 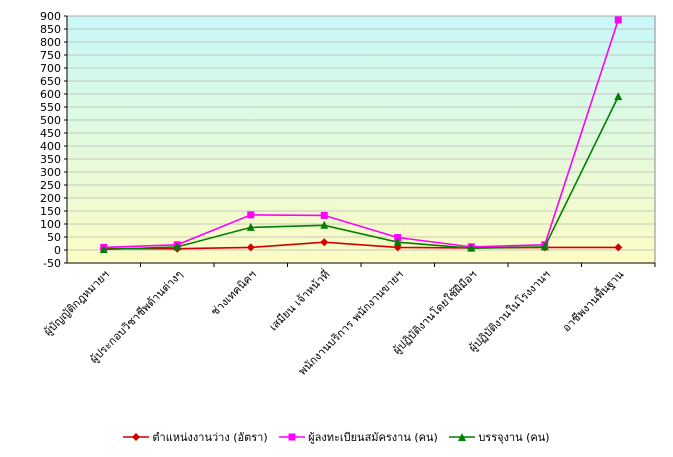 What do you see at coordinates (50, 224) in the screenshot?
I see `y-tick-label: 100` at bounding box center [50, 224].